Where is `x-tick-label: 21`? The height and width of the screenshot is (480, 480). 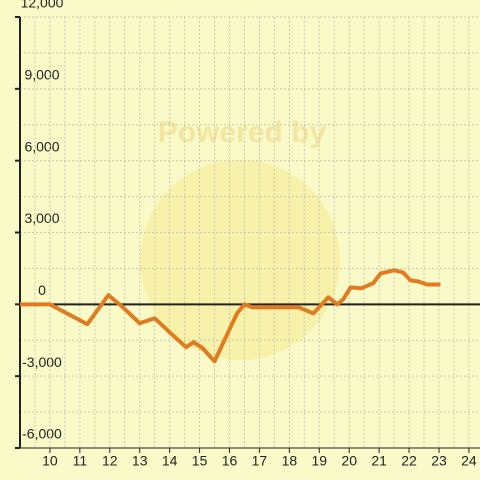
x-tick-label: 21 is located at coordinates (379, 461).